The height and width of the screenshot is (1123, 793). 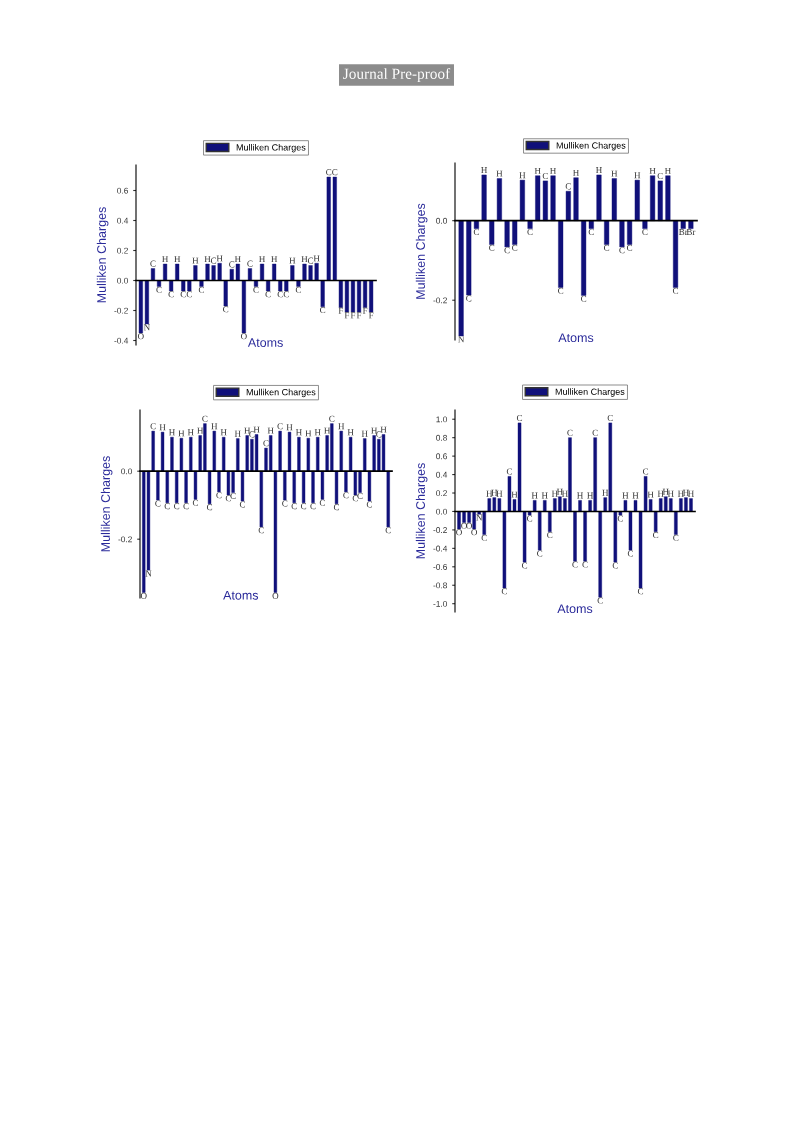 What do you see at coordinates (397, 75) in the screenshot?
I see `text: Journal Pre-proof` at bounding box center [397, 75].